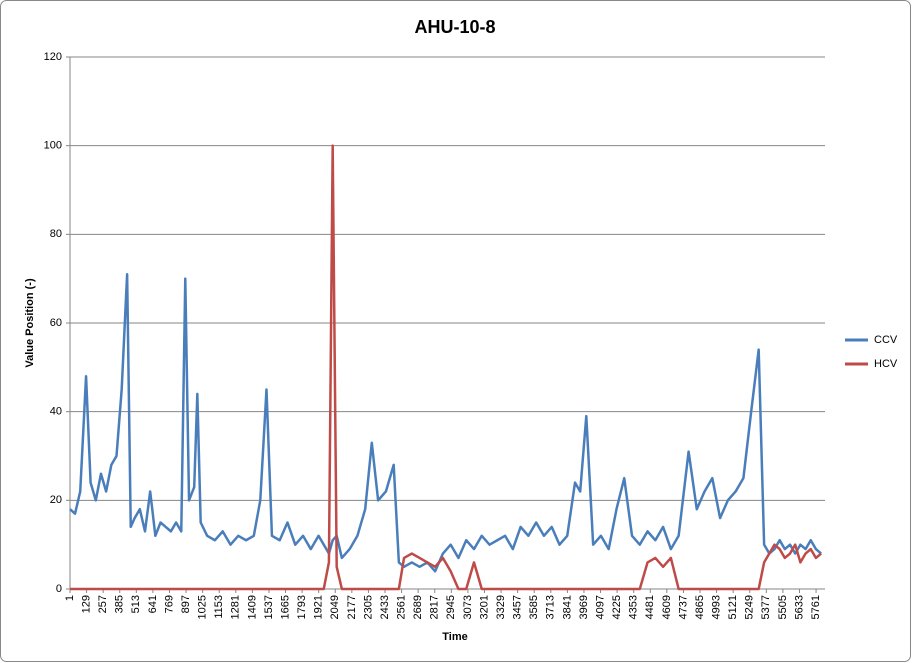 The height and width of the screenshot is (663, 912). What do you see at coordinates (501, 607) in the screenshot?
I see `x-tick-label: 3329` at bounding box center [501, 607].